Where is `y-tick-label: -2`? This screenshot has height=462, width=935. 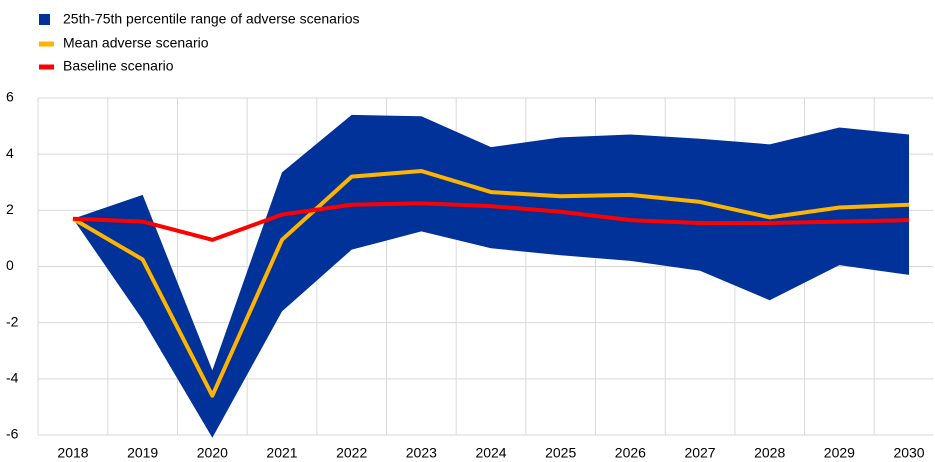
y-tick-label: -2 is located at coordinates (12, 321).